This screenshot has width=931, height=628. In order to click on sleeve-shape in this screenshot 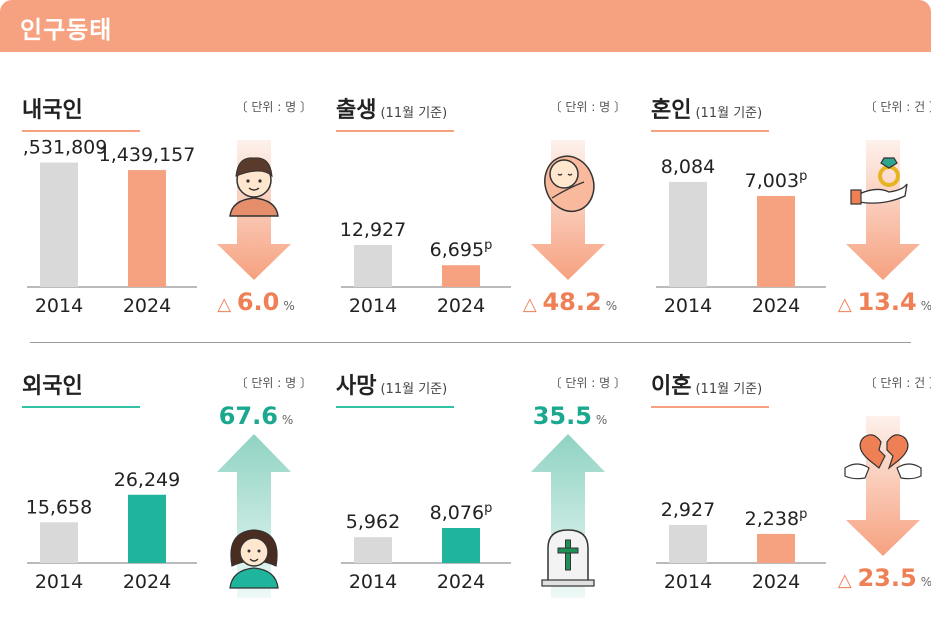, I will do `click(856, 197)`.